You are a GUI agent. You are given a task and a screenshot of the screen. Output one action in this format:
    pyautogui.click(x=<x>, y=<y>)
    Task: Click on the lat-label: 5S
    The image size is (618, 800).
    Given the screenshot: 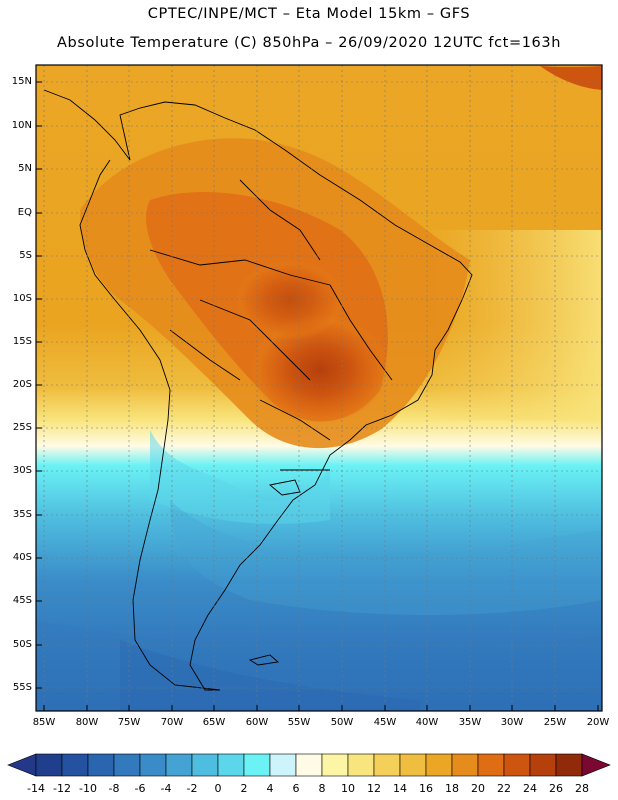 What is the action you would take?
    pyautogui.click(x=25, y=255)
    